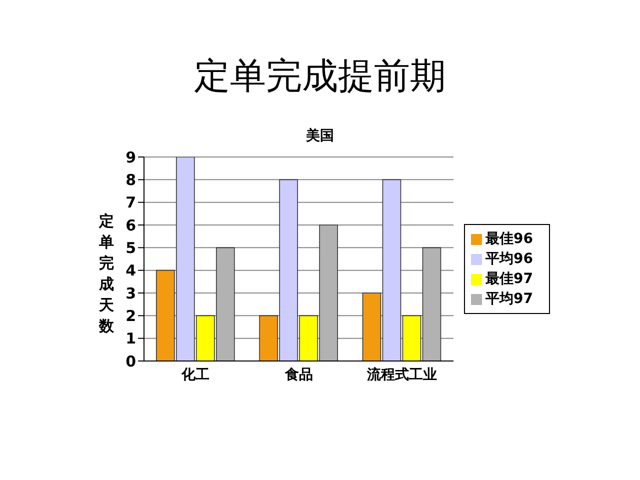 This screenshot has height=480, width=640. What do you see at coordinates (131, 315) in the screenshot?
I see `y-tick-label: 2` at bounding box center [131, 315].